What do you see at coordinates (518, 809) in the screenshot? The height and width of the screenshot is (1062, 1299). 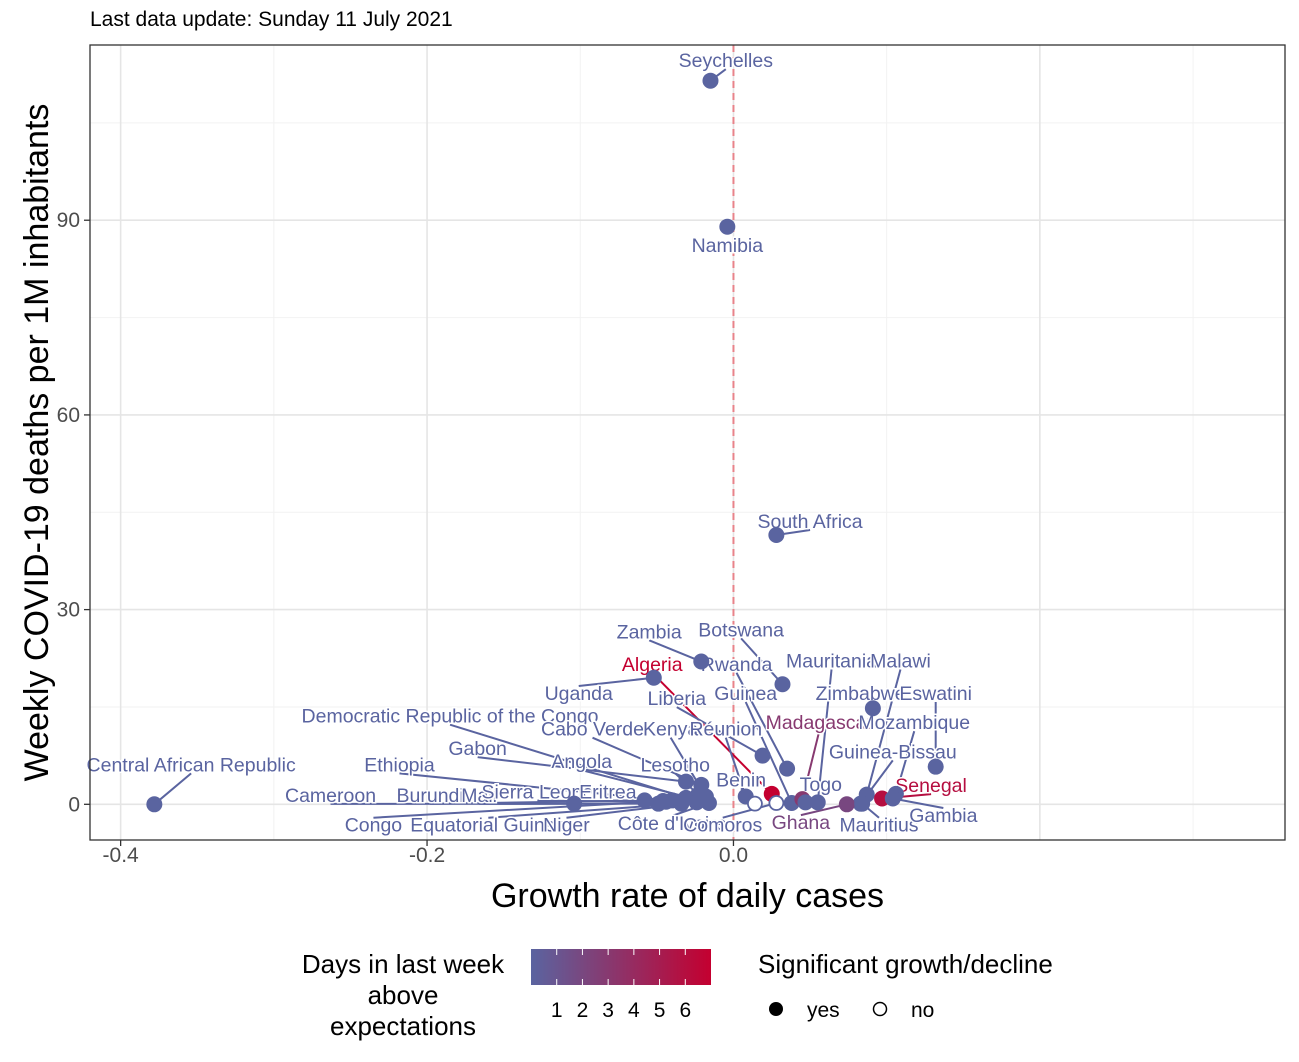 I see `connector-congo` at bounding box center [518, 809].